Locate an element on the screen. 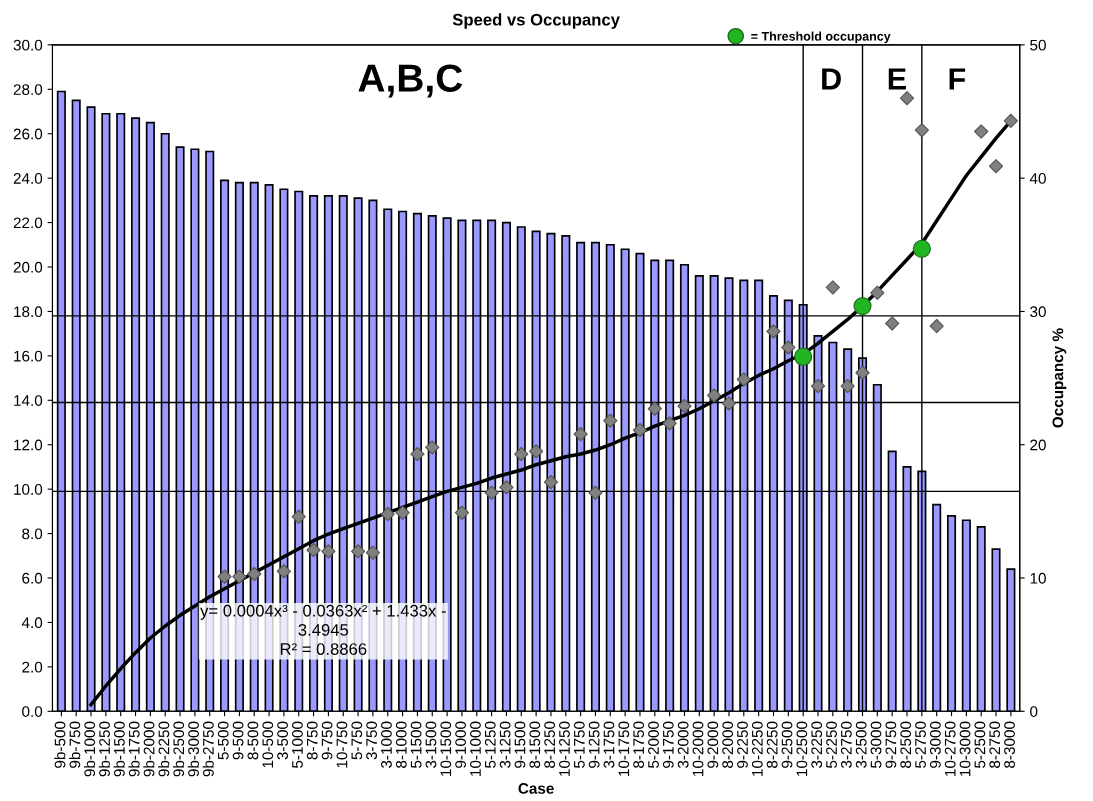 This screenshot has width=1093, height=801. annotation: A,B,C is located at coordinates (410, 81).